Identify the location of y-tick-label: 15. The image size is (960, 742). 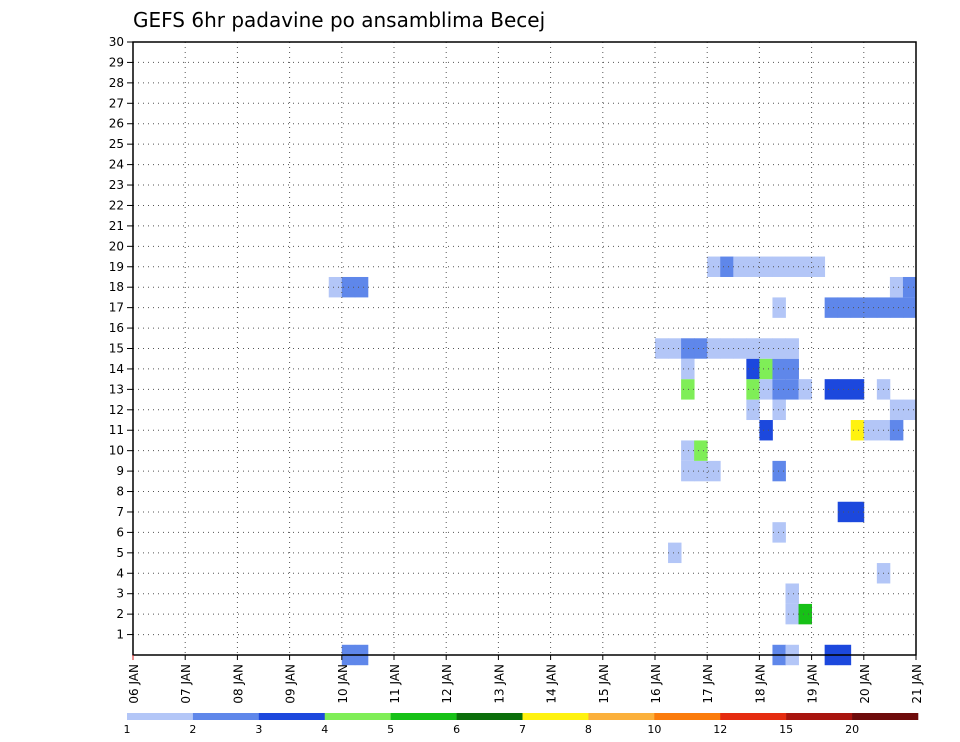
(116, 349).